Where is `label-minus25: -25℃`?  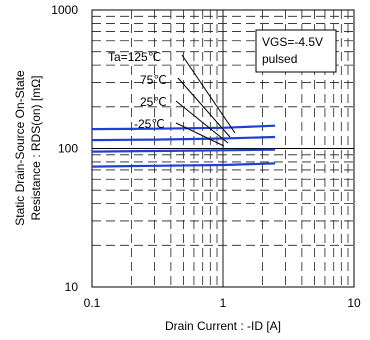 label-minus25: -25℃ is located at coordinates (149, 124).